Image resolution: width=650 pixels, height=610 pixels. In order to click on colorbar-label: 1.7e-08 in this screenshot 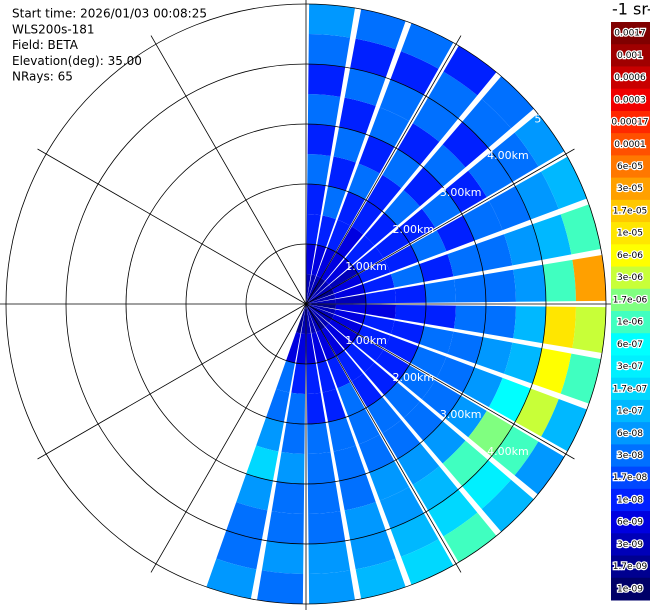, I will do `click(630, 478)`.